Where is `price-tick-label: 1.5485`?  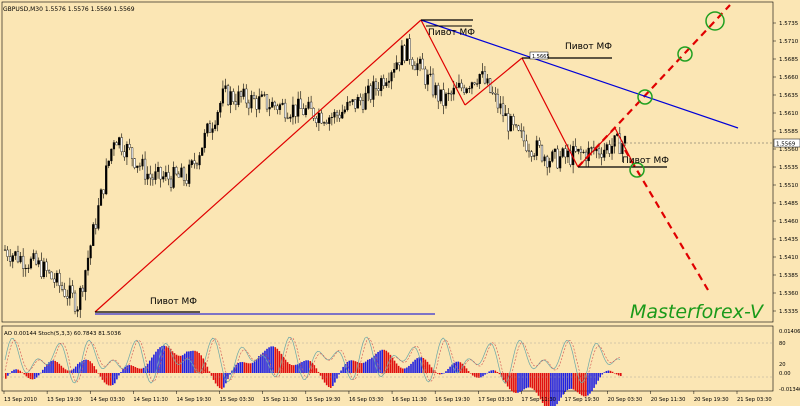
price-tick-label: 1.5485 is located at coordinates (789, 204).